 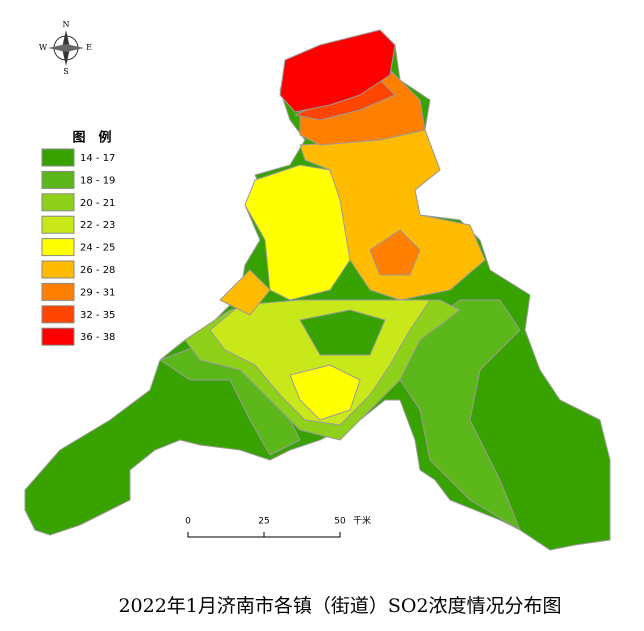 I want to click on legend-title: 图 例, so click(x=91, y=138).